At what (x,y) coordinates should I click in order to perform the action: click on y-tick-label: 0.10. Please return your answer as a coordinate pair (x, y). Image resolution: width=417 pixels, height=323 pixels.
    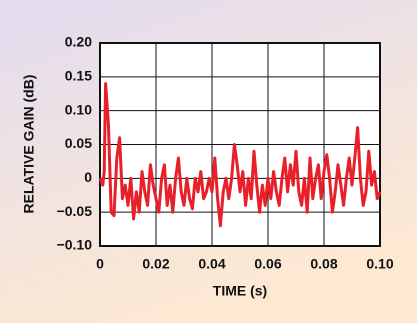
    Looking at the image, I should click on (78, 109).